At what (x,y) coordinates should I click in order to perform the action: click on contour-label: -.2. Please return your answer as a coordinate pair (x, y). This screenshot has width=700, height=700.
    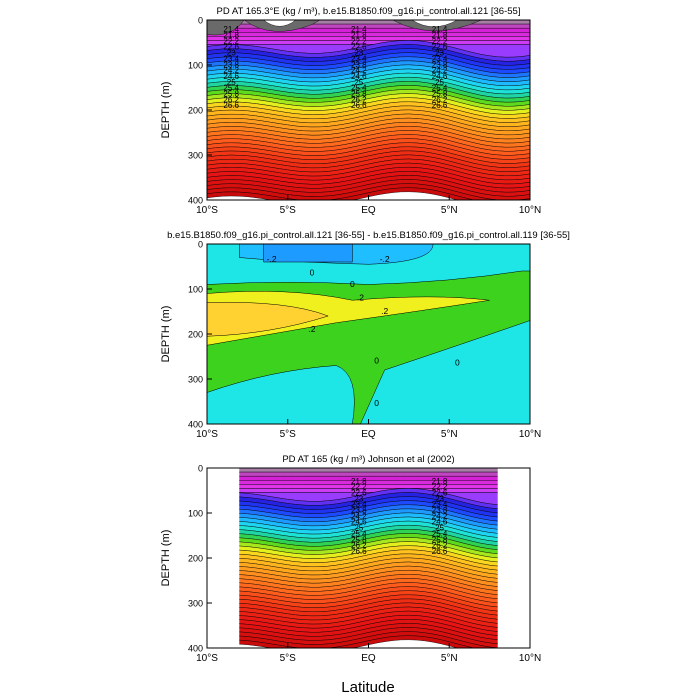
    Looking at the image, I should click on (385, 259).